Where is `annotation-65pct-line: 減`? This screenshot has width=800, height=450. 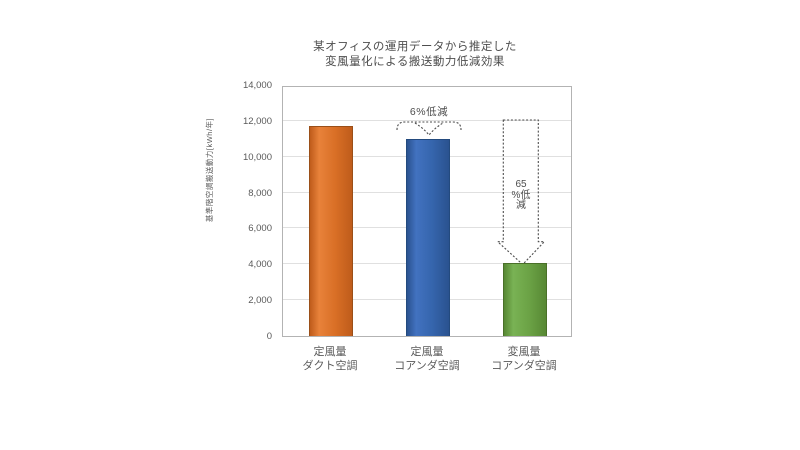
annotation-65pct-line: 減 is located at coordinates (521, 205).